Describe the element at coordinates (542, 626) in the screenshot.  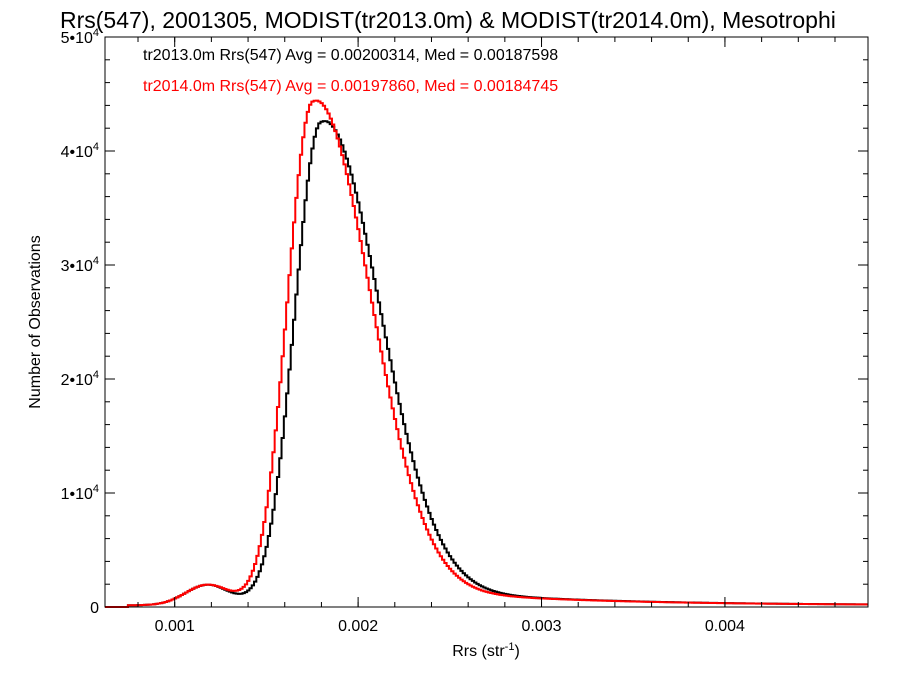
I see `x-tick-label: 0.003` at that location.